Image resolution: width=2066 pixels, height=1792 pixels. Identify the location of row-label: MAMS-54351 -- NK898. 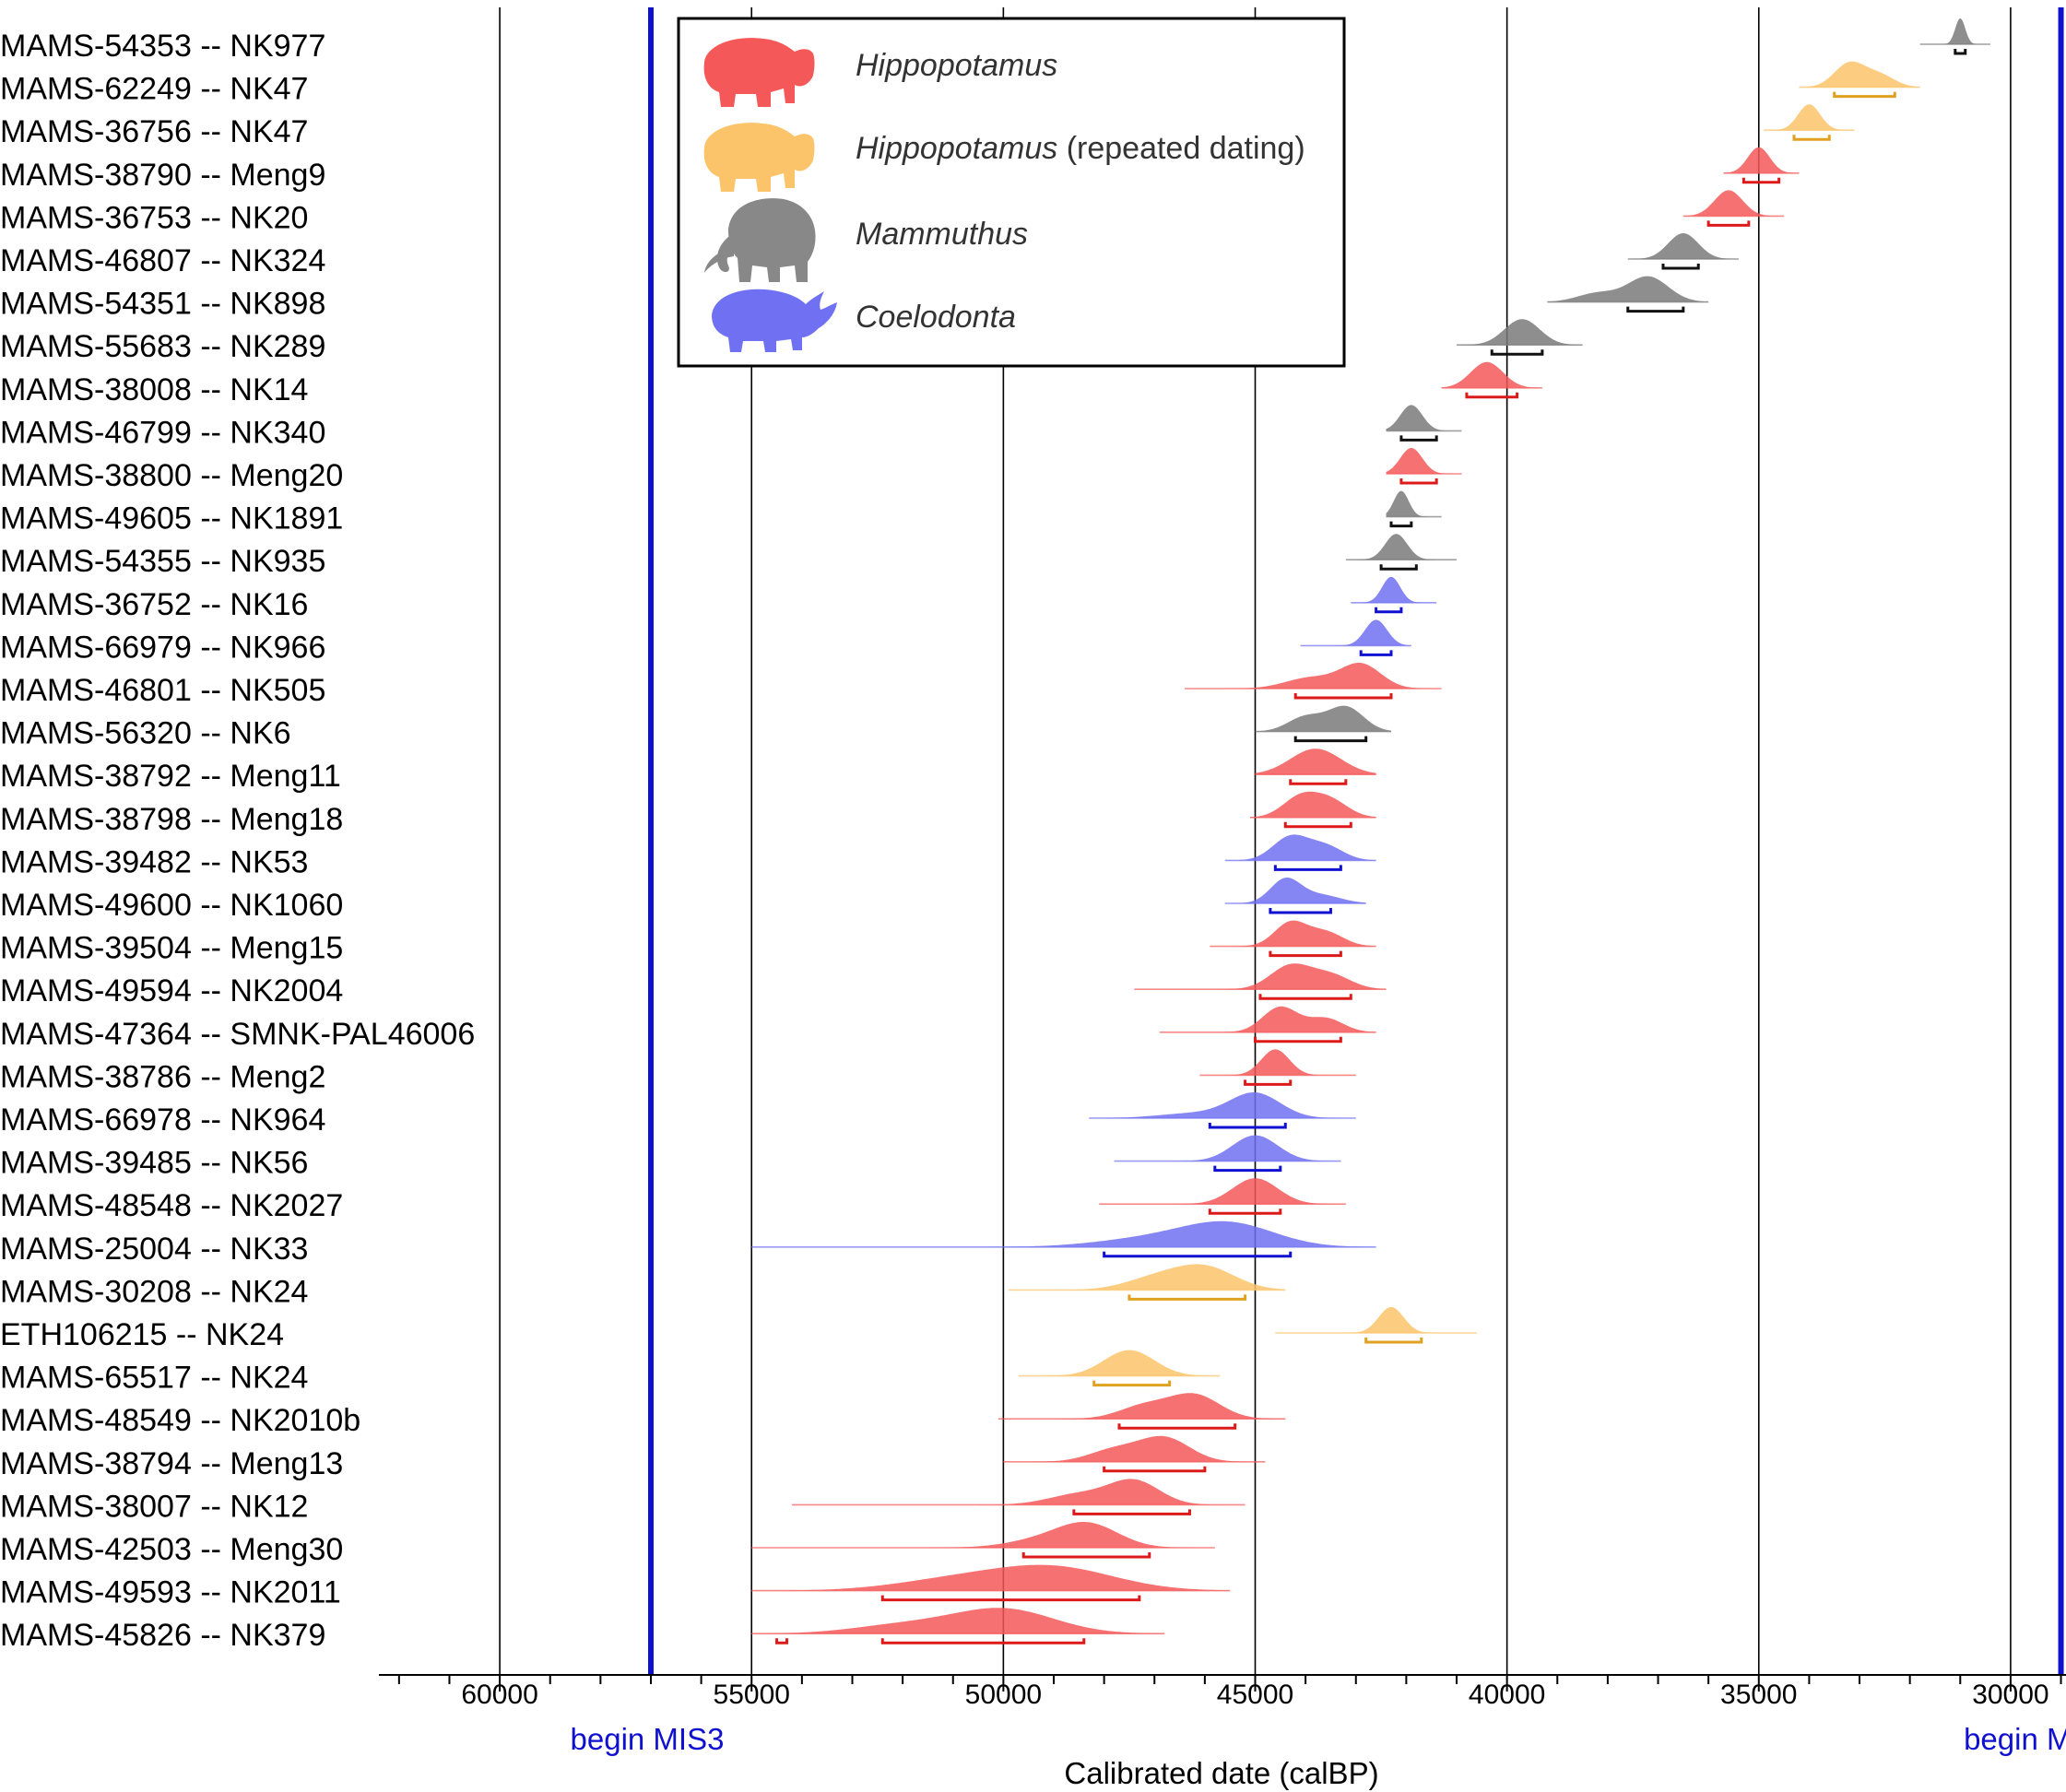
(162, 304).